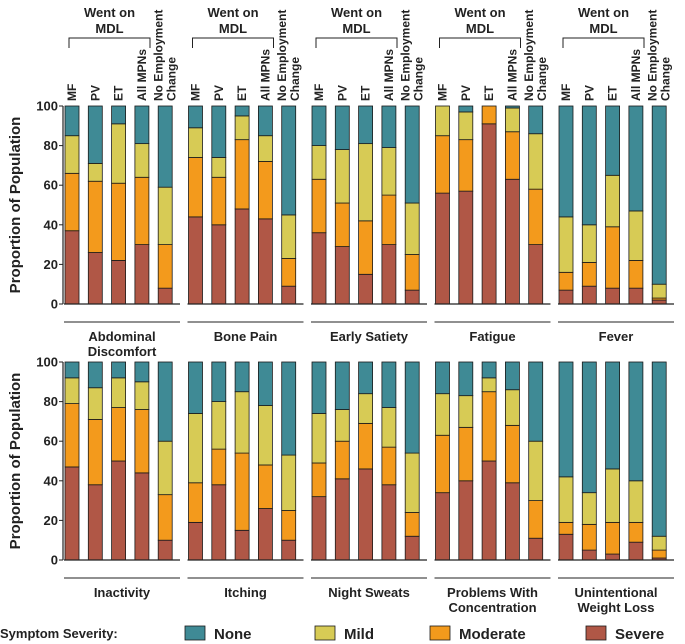  What do you see at coordinates (492, 592) in the screenshot?
I see `panel-label: Problems With` at bounding box center [492, 592].